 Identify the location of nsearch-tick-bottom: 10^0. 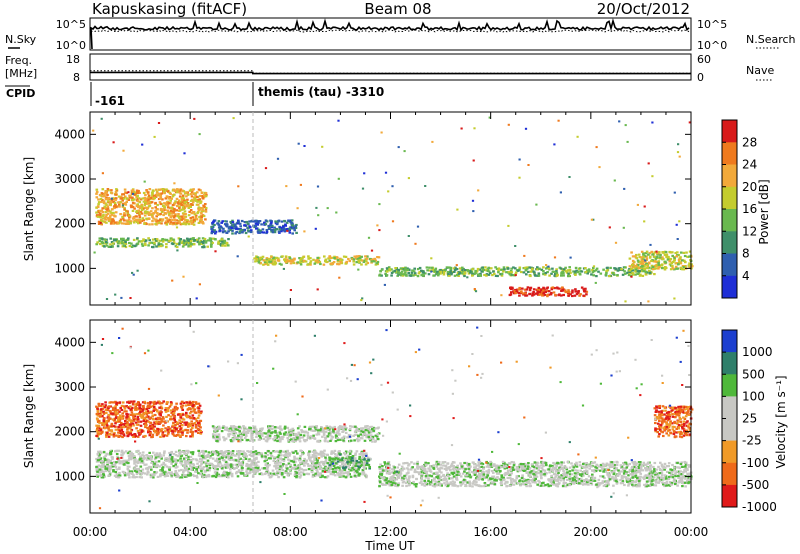
(712, 45).